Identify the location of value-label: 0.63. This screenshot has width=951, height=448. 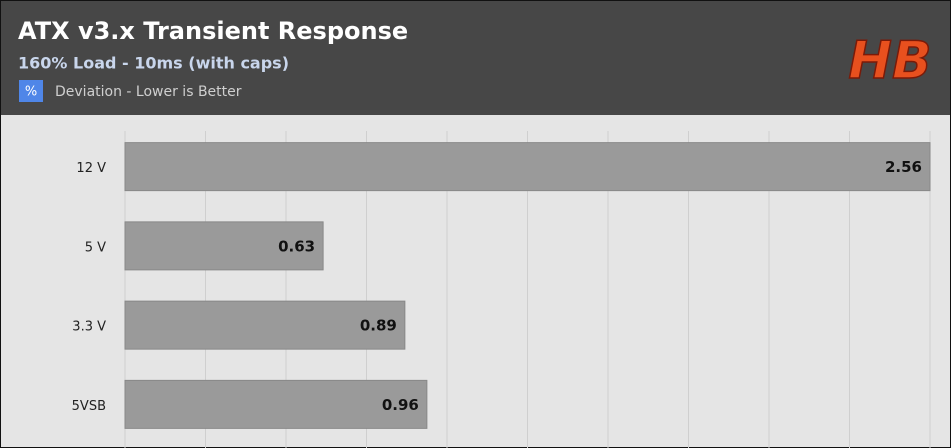
(296, 246).